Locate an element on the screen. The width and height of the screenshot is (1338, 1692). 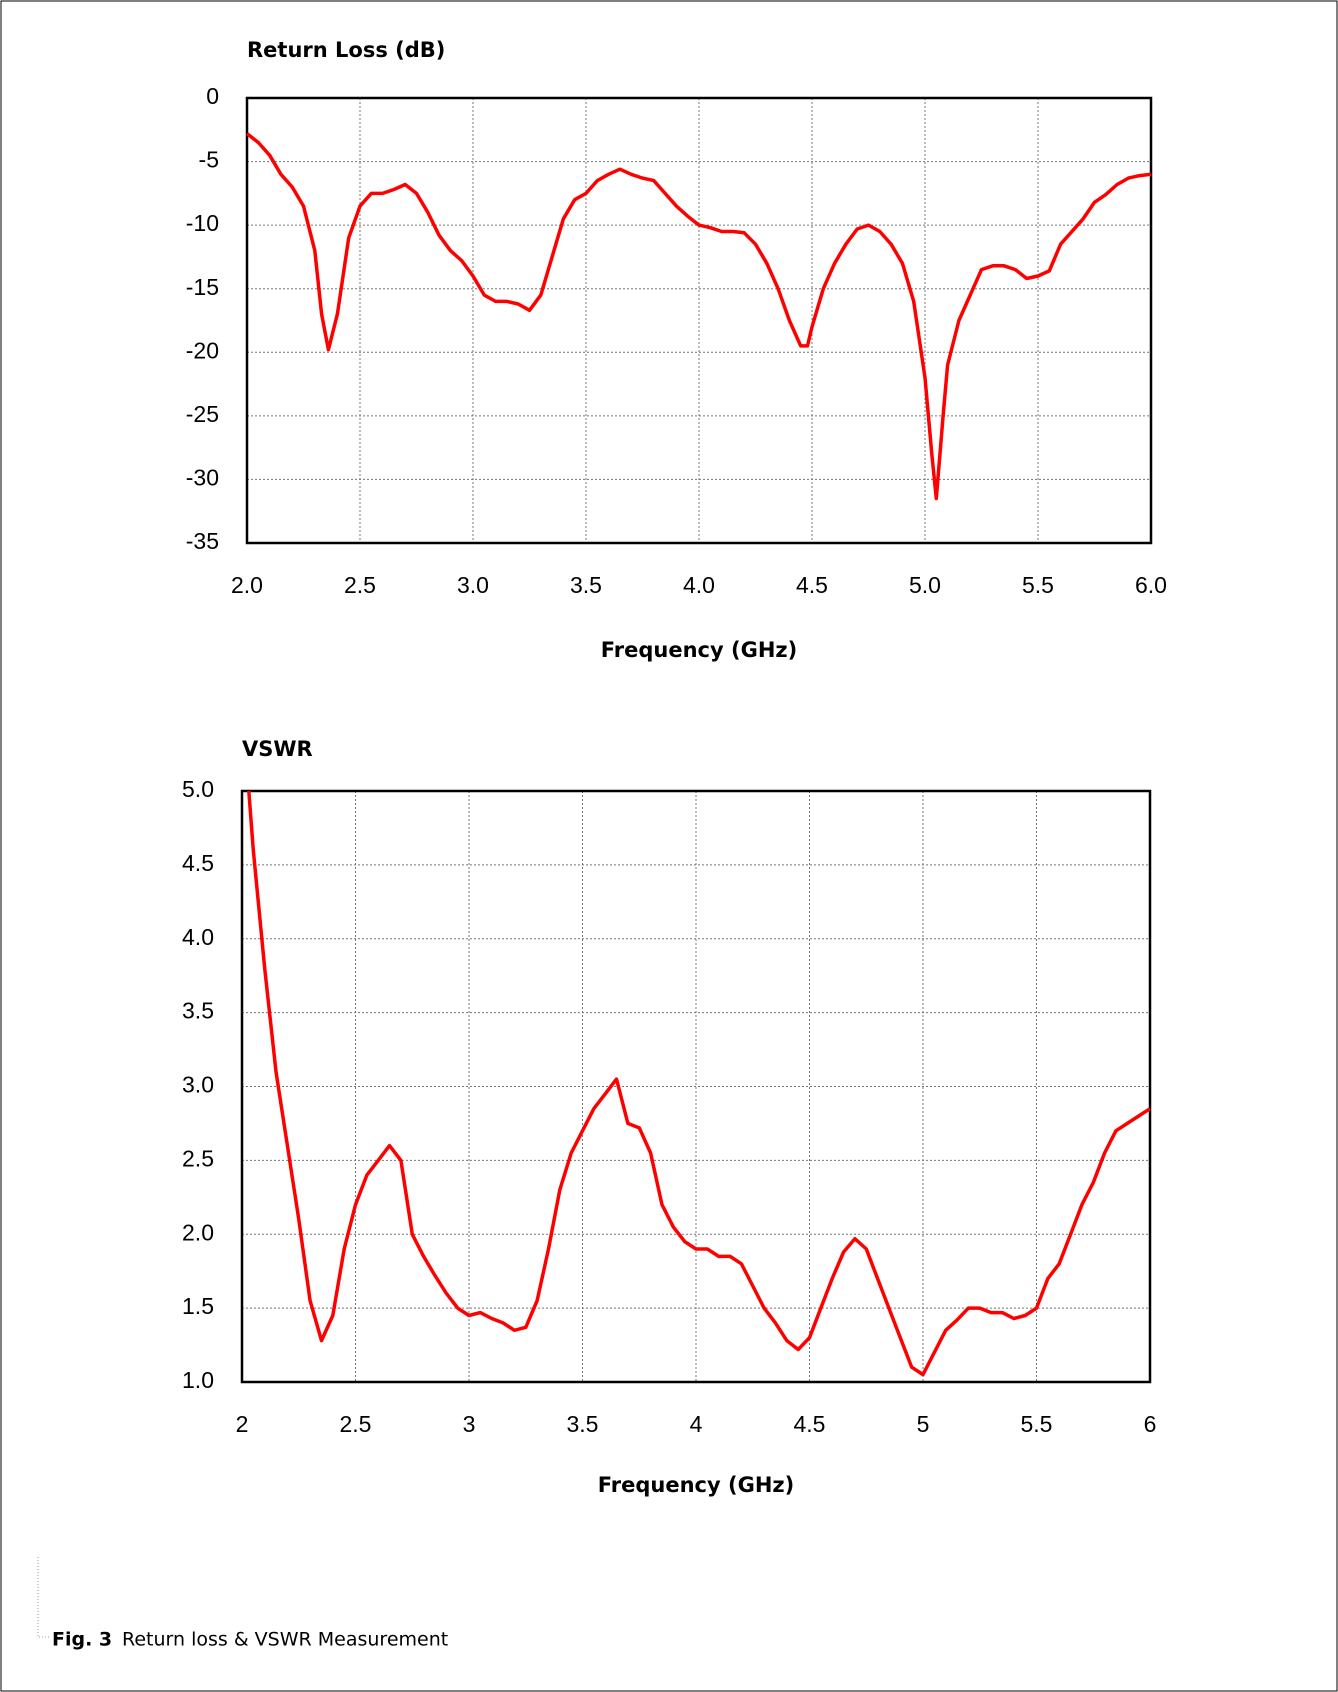
x-tick-label: 2 is located at coordinates (242, 1424).